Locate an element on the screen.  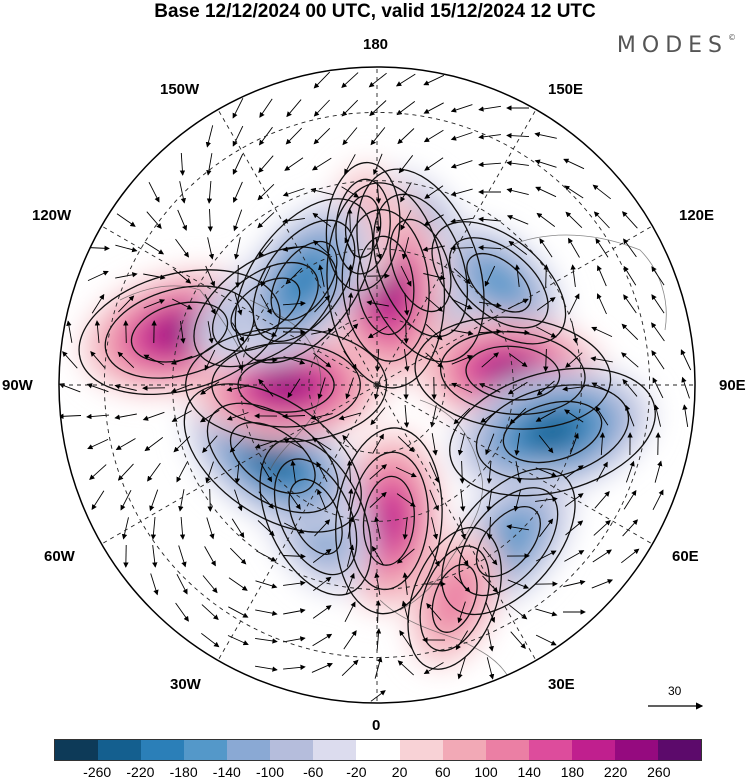
lon-label-120e: 120E is located at coordinates (697, 215).